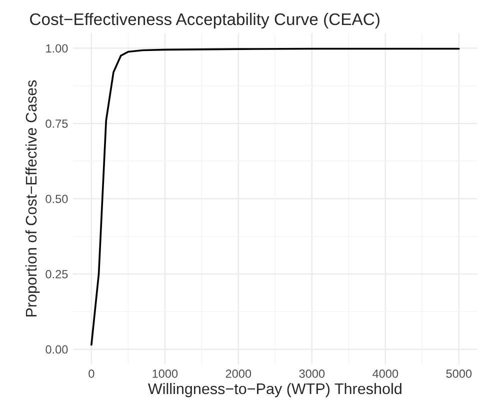 The image size is (487, 414). Describe the element at coordinates (205, 20) in the screenshot. I see `chart-title: Cost−Effectiveness Acceptability Curve (CEAC)` at that location.